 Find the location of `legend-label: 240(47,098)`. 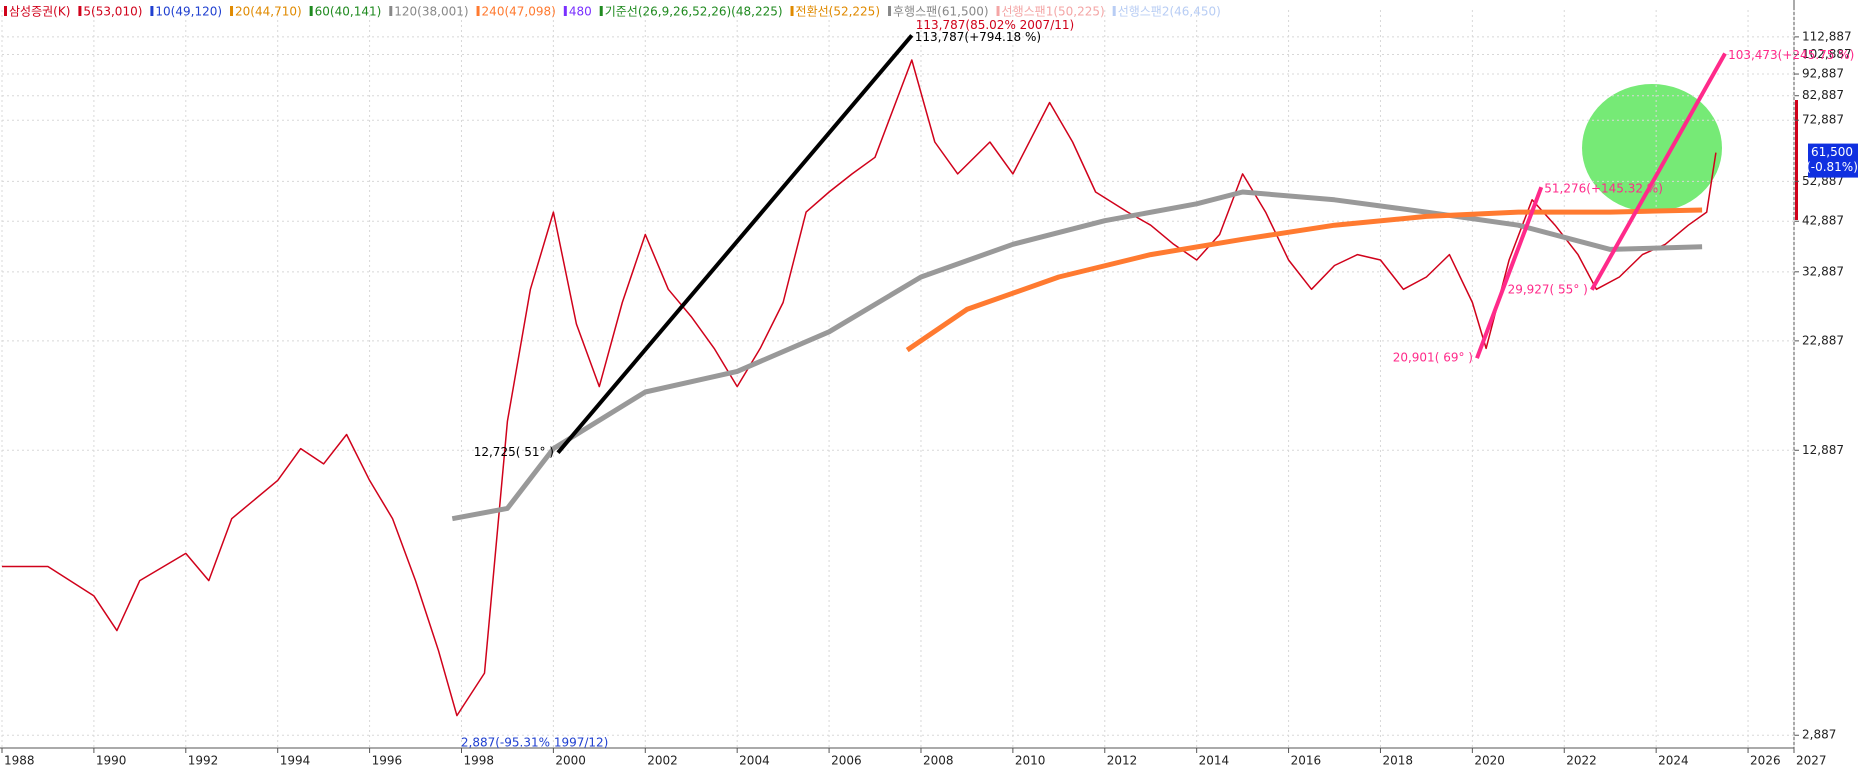

legend-label: 240(47,098) is located at coordinates (519, 12).